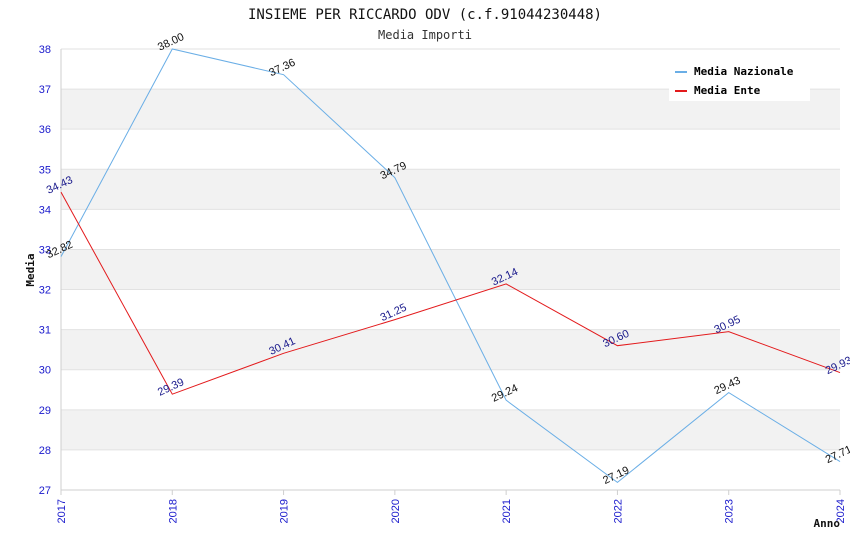 This screenshot has height=550, width=850. I want to click on x-tick-label: 2017, so click(62, 511).